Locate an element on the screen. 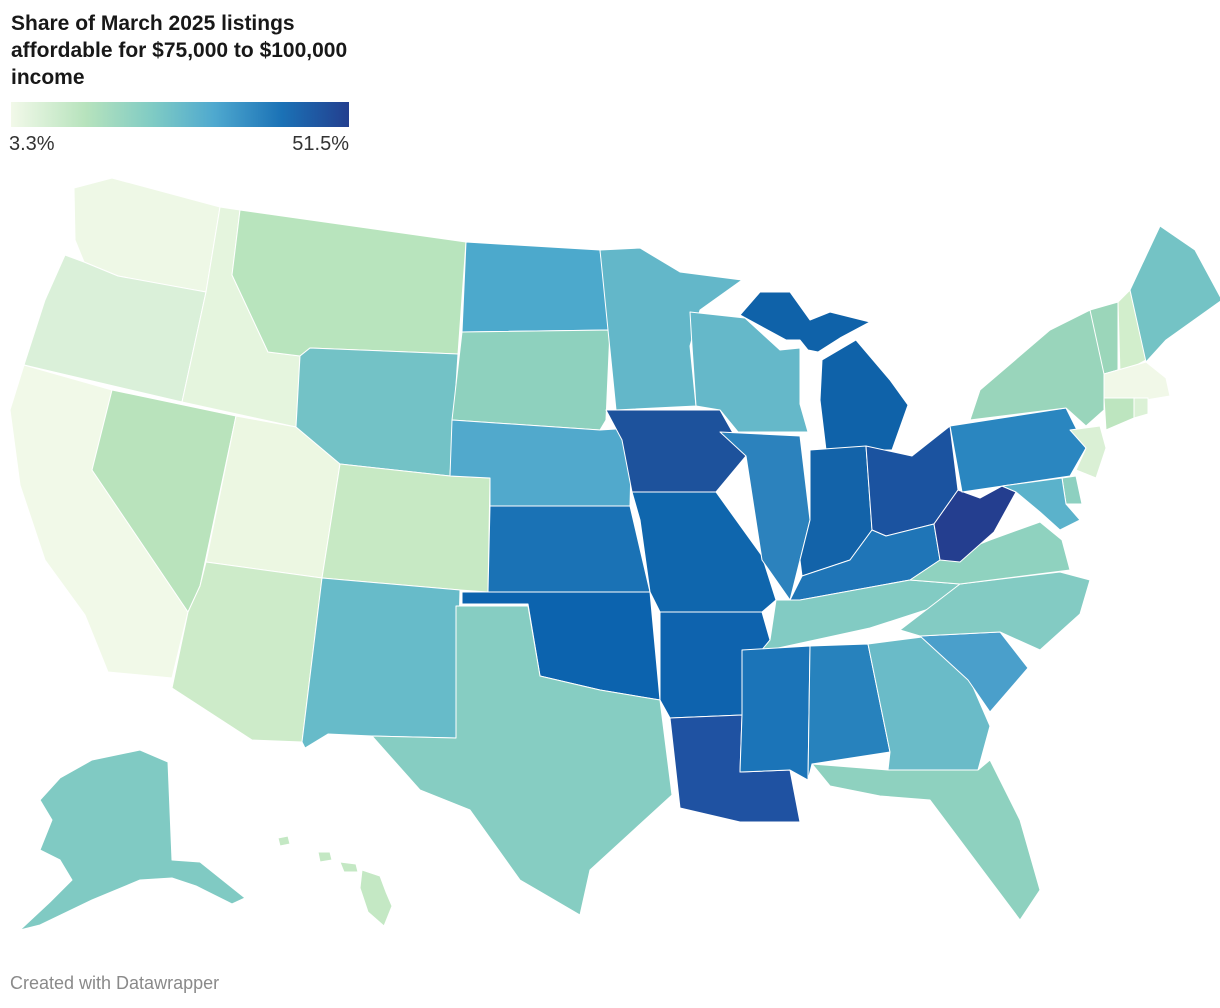  state-me is located at coordinates (1174, 294).